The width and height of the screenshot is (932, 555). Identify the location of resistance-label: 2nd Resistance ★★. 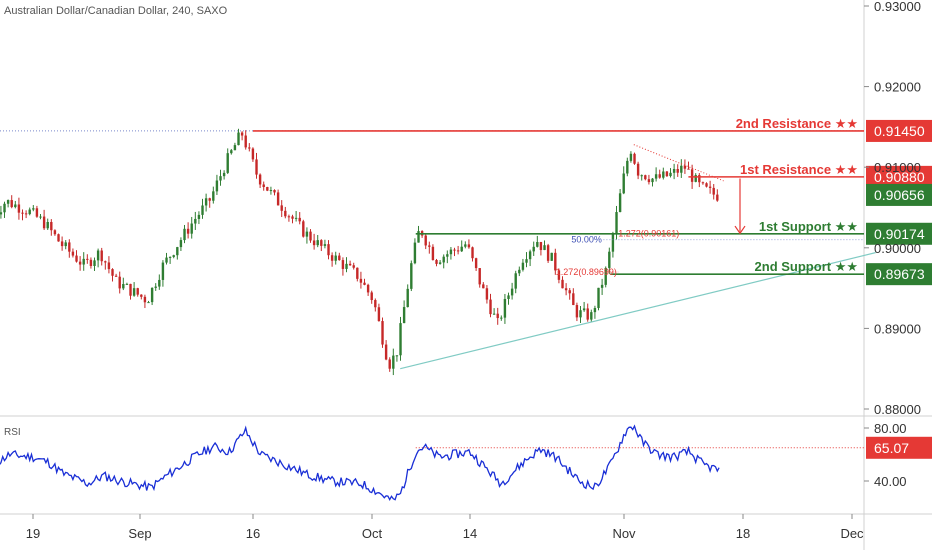
(797, 123).